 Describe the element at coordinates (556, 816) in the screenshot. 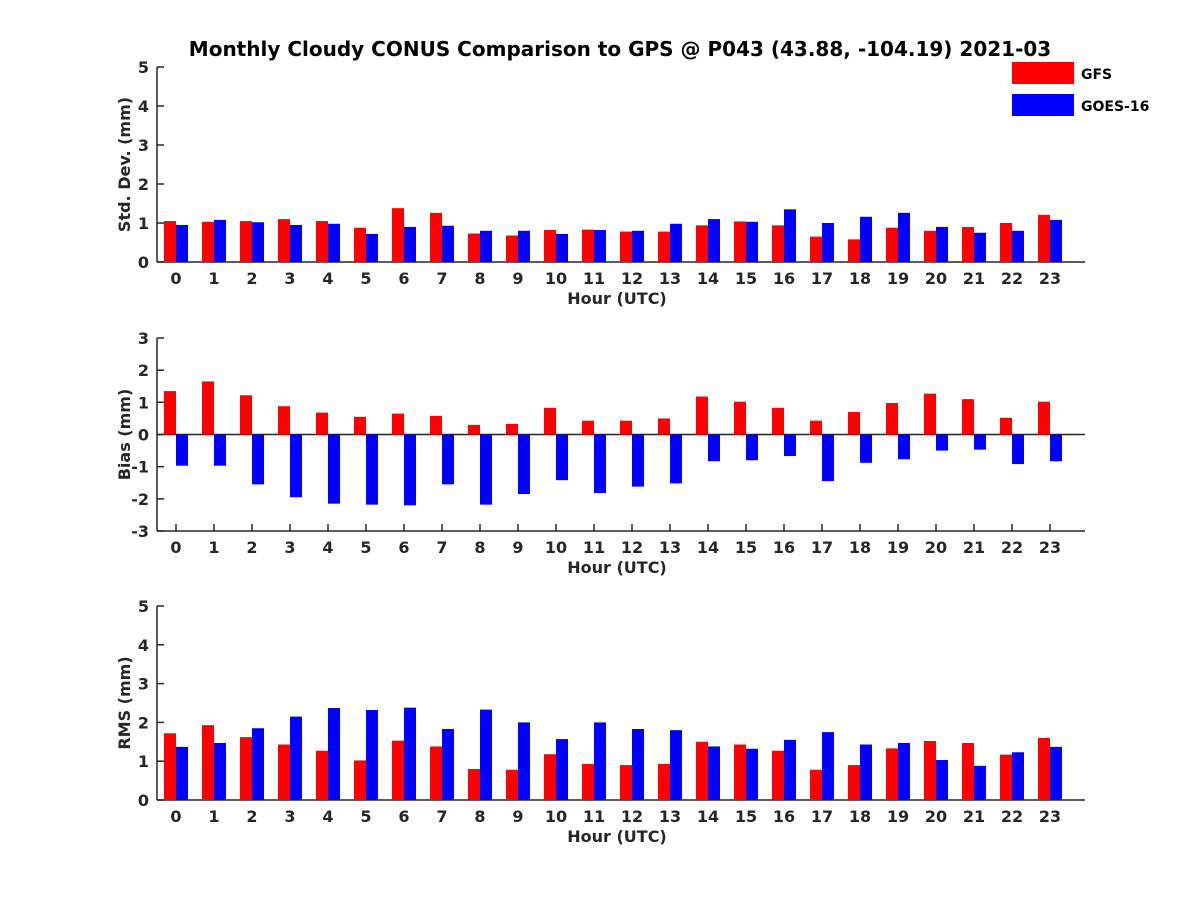

I see `rms-x-tick-label: 10` at that location.